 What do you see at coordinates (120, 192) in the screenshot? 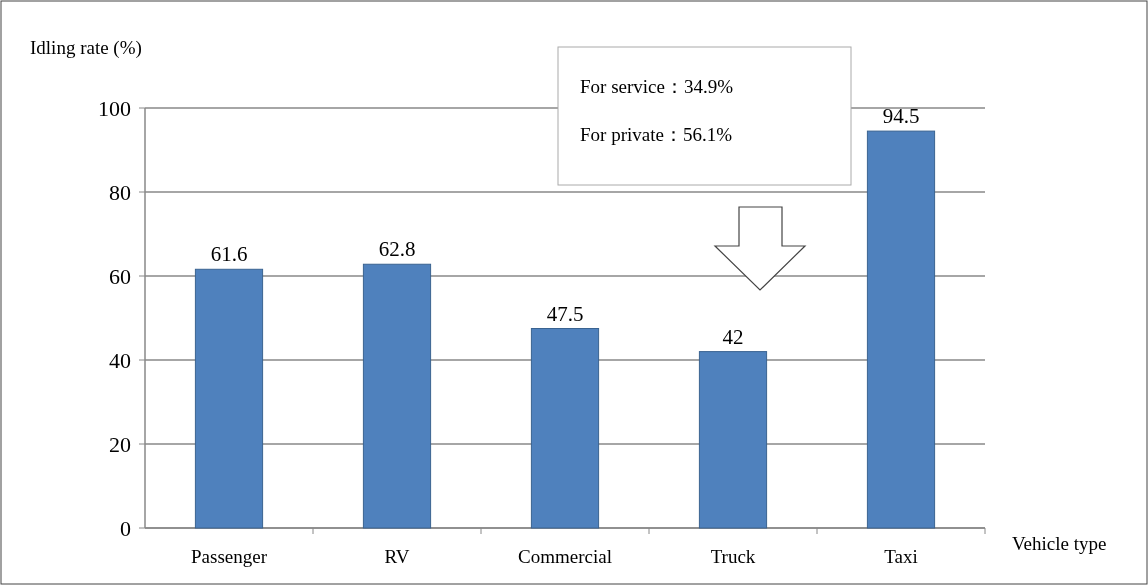
I see `y-tick-label: 80` at bounding box center [120, 192].